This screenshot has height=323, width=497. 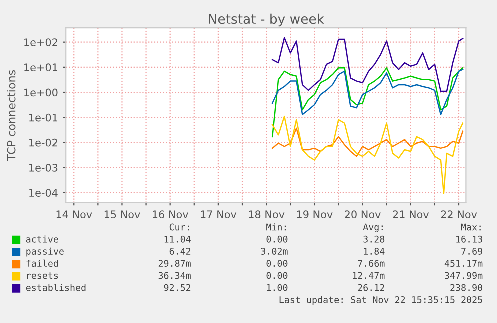 What do you see at coordinates (374, 251) in the screenshot?
I see `text: 1.84` at bounding box center [374, 251].